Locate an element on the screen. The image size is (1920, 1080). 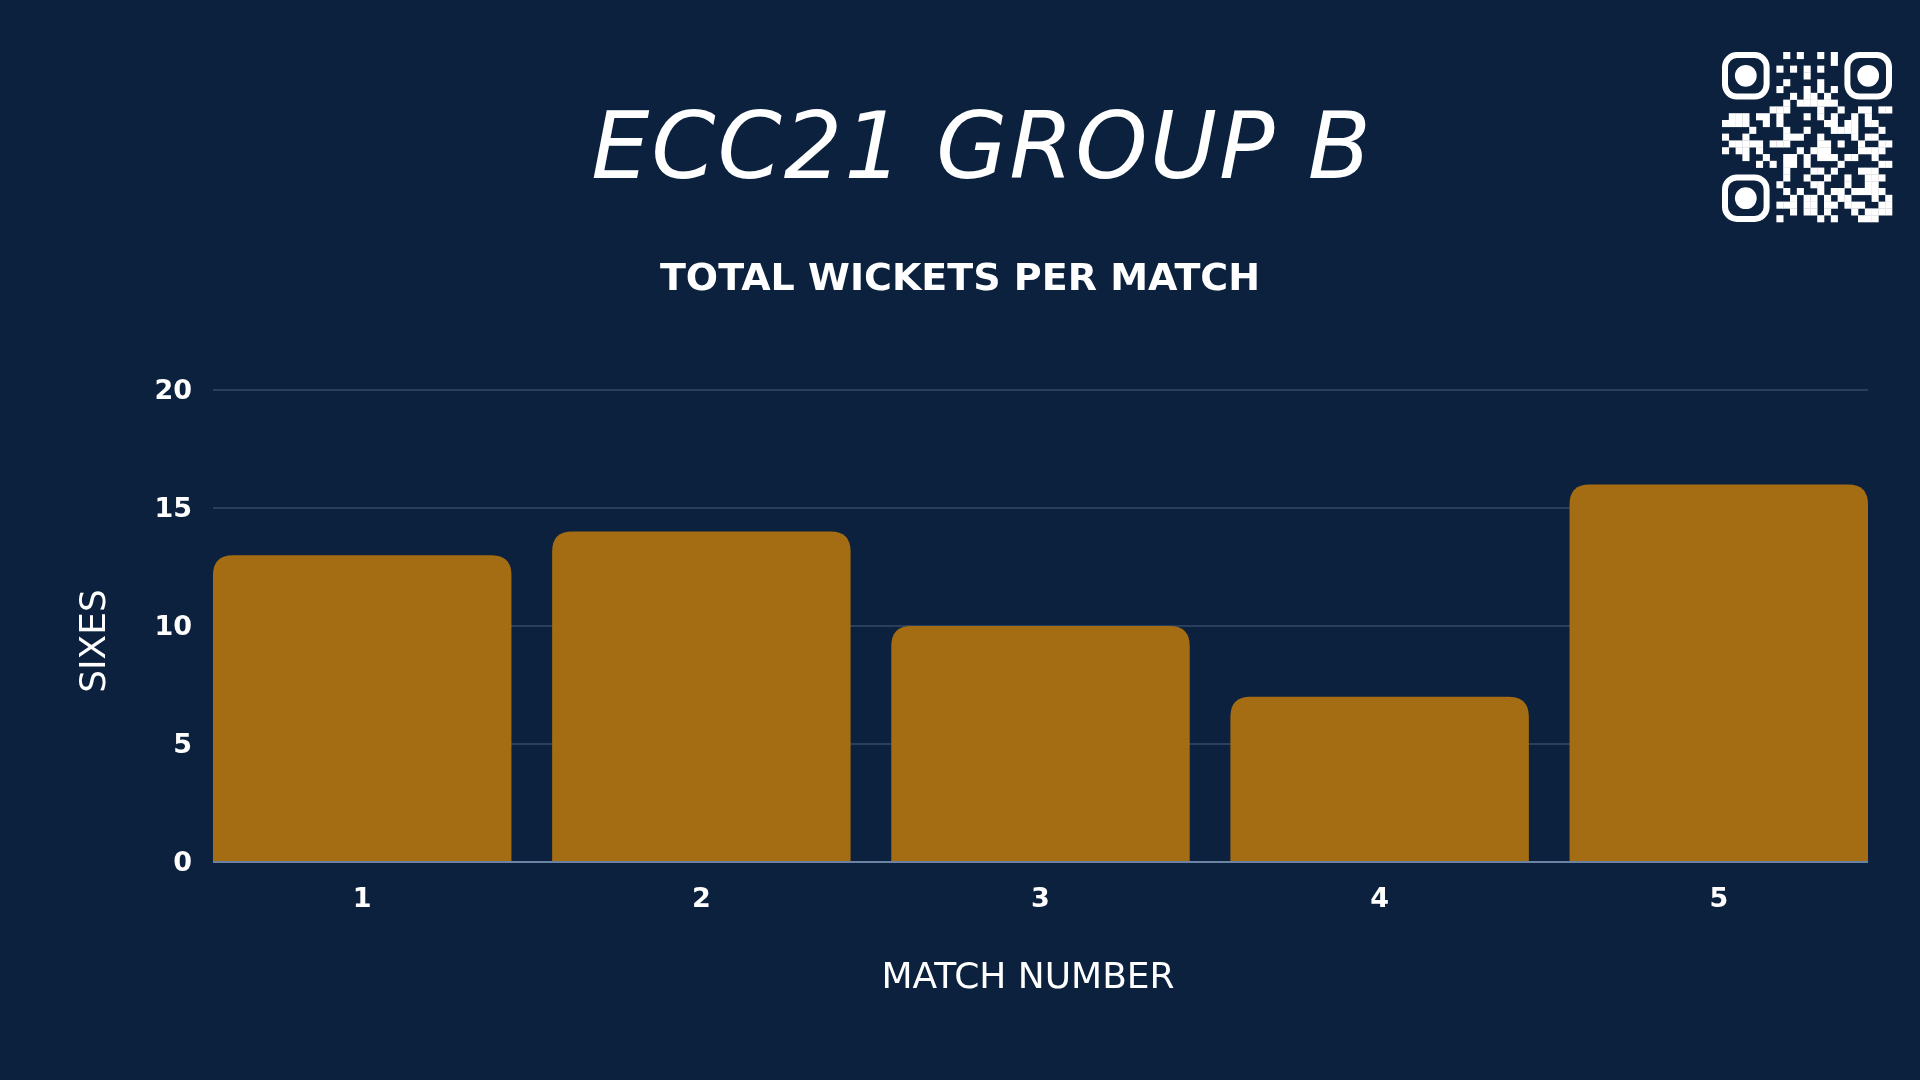
x-tick-label: 5 is located at coordinates (1719, 897).